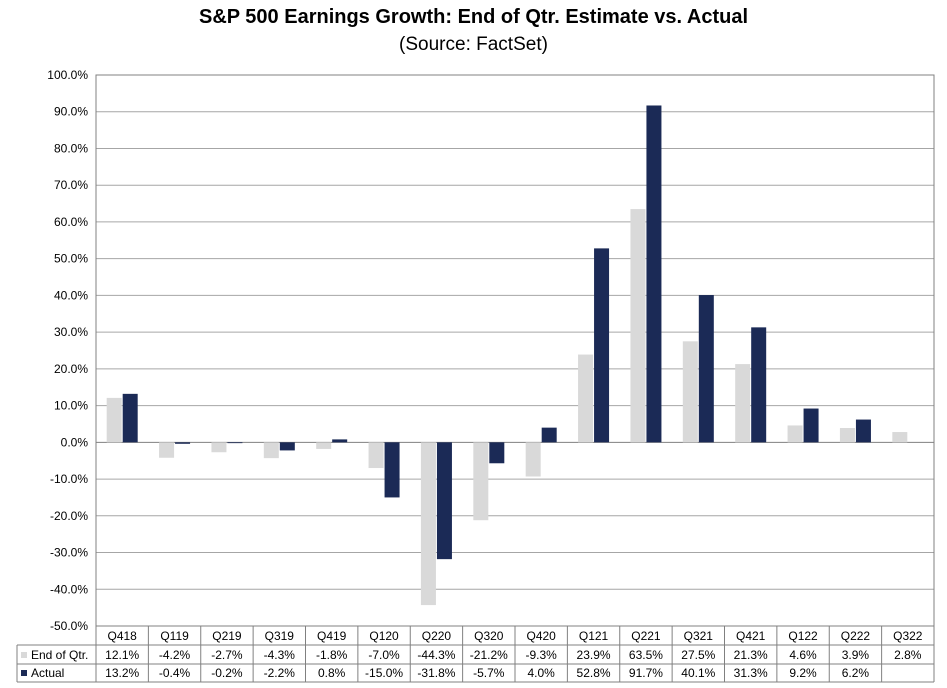  What do you see at coordinates (856, 655) in the screenshot?
I see `data-label-estimate: 3.9%` at bounding box center [856, 655].